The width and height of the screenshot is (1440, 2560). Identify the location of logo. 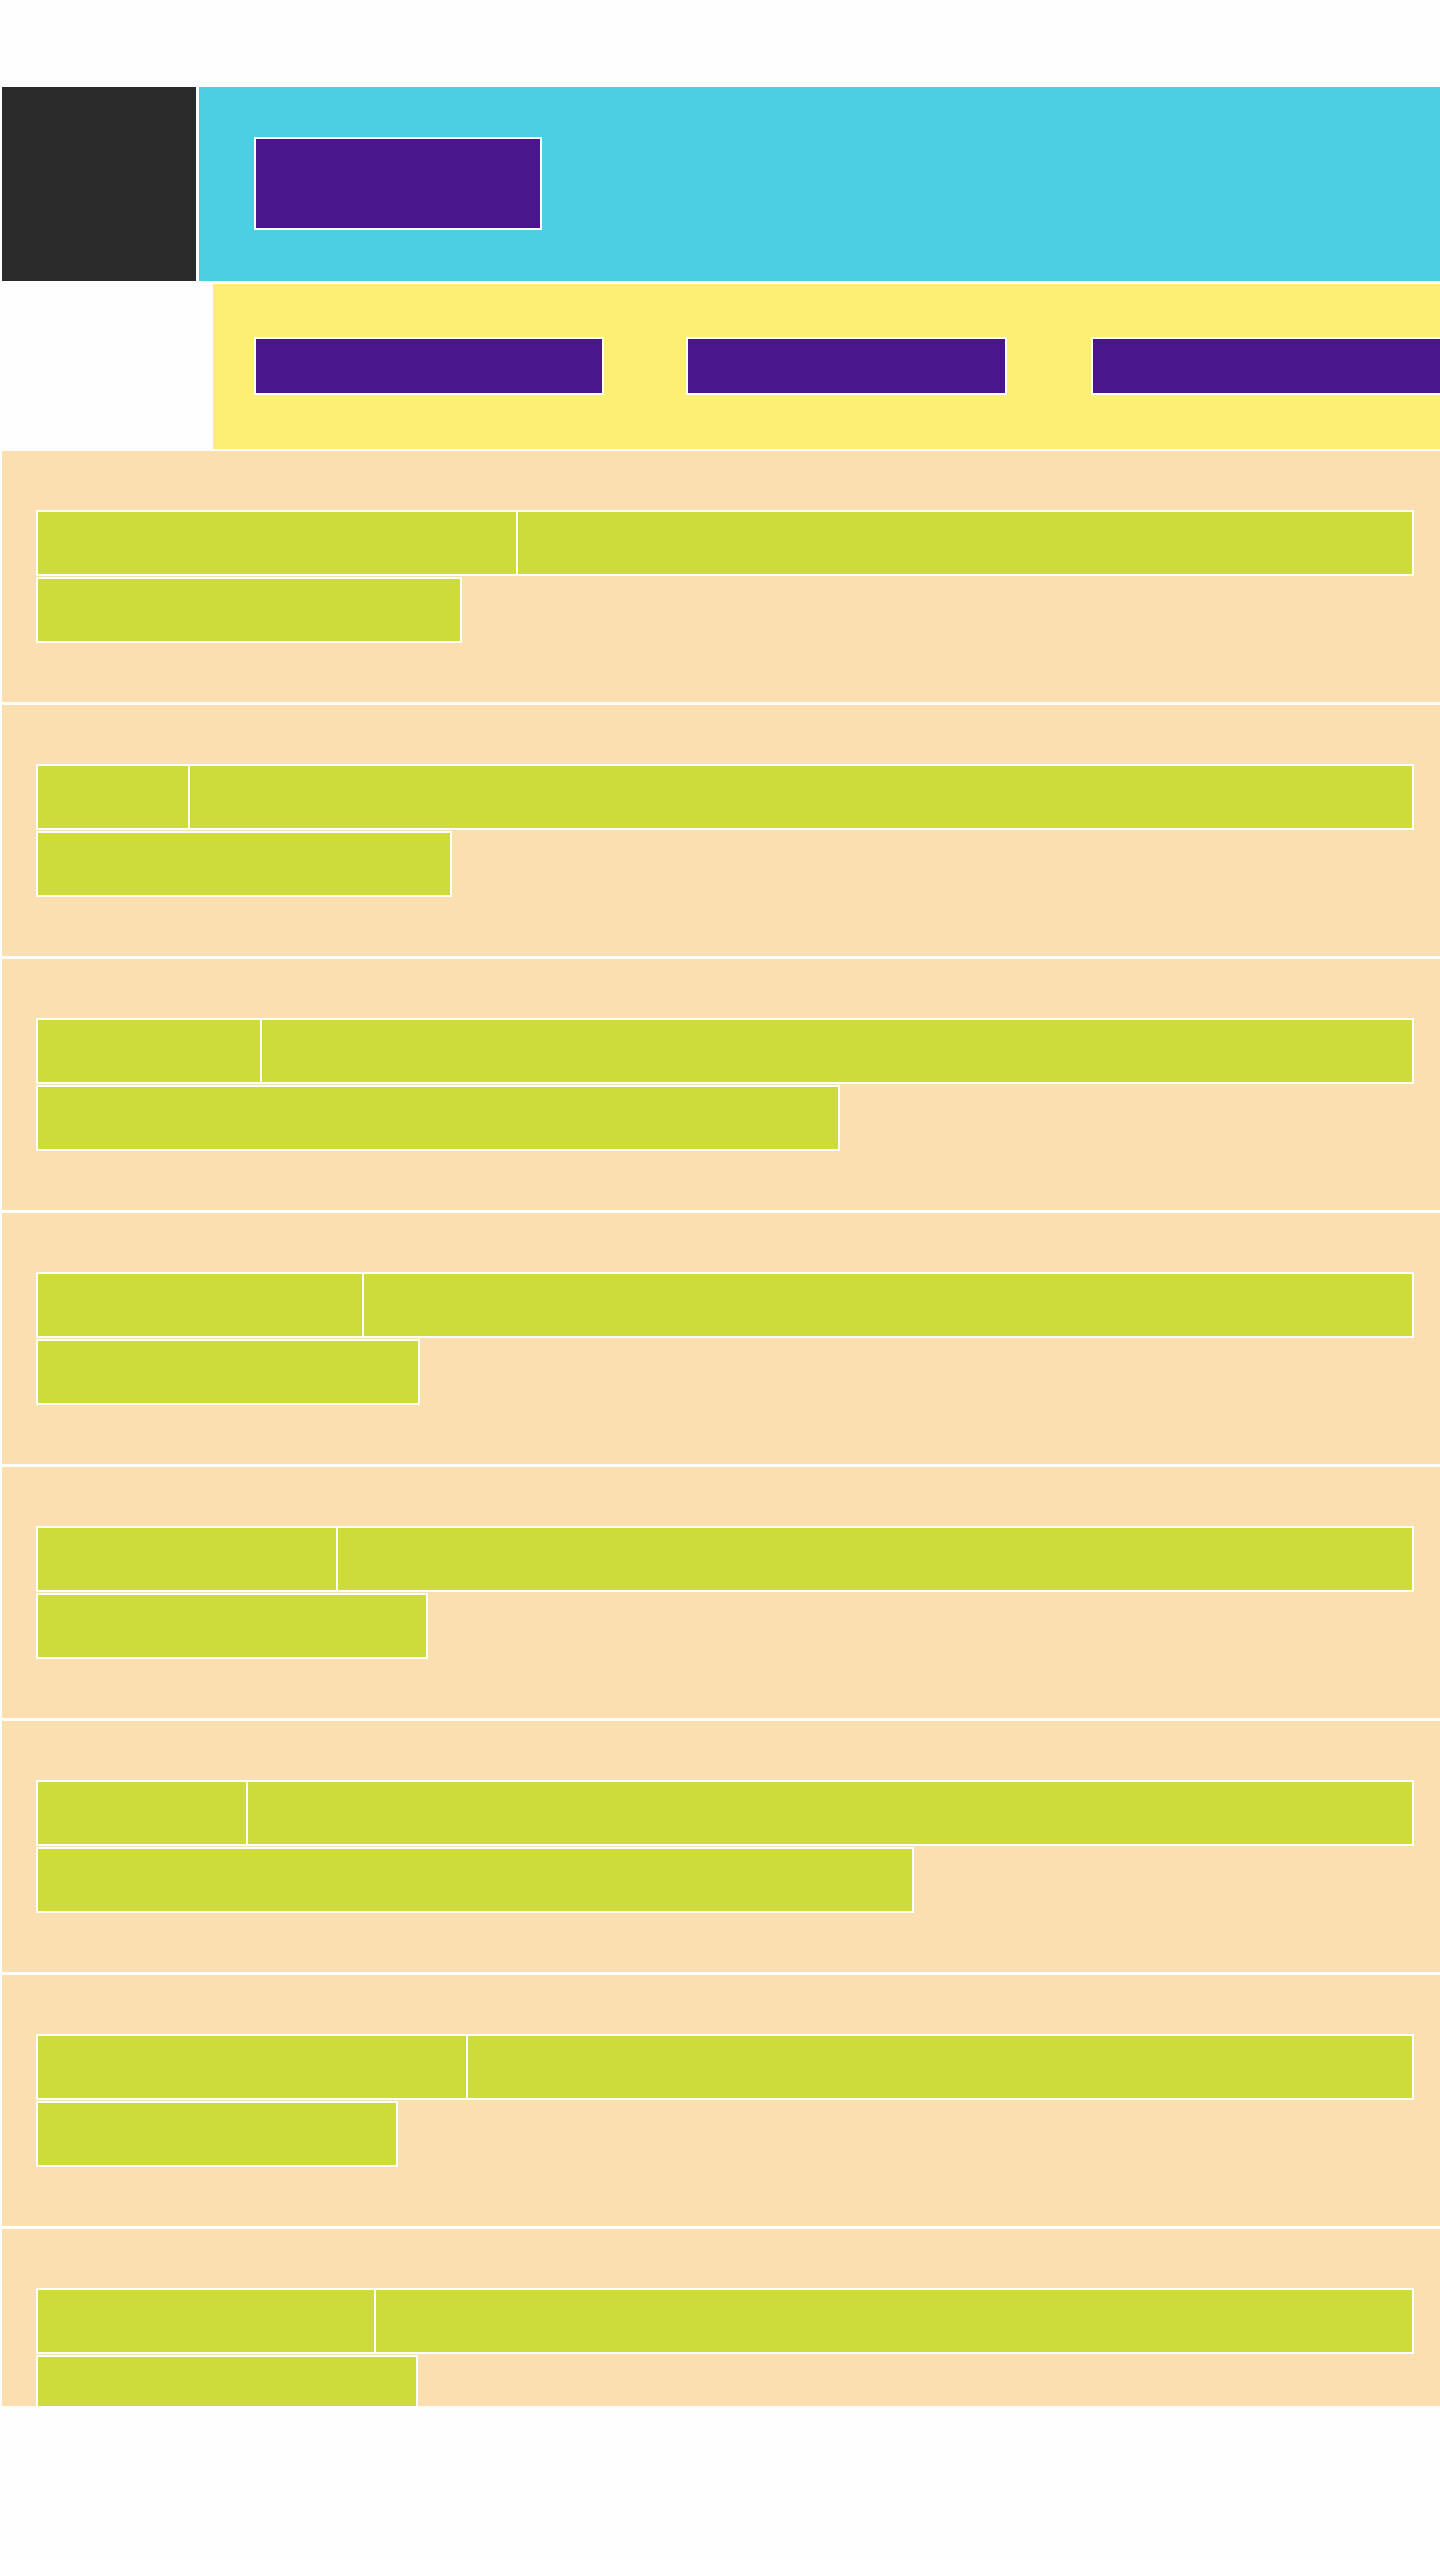
(99, 184).